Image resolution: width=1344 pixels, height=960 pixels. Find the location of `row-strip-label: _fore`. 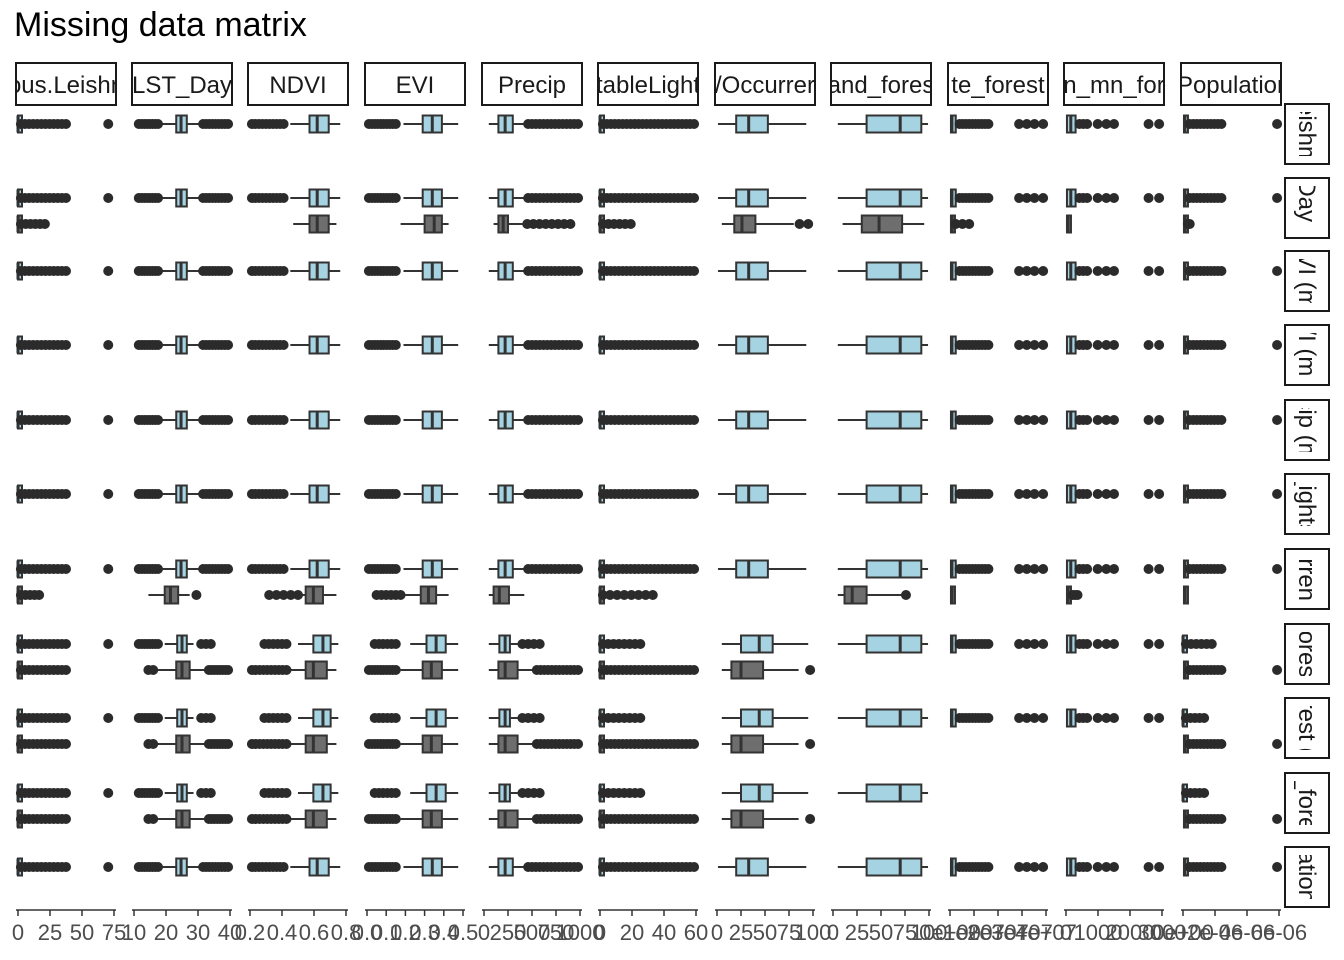

row-strip-label: _fore is located at coordinates (1306, 803).